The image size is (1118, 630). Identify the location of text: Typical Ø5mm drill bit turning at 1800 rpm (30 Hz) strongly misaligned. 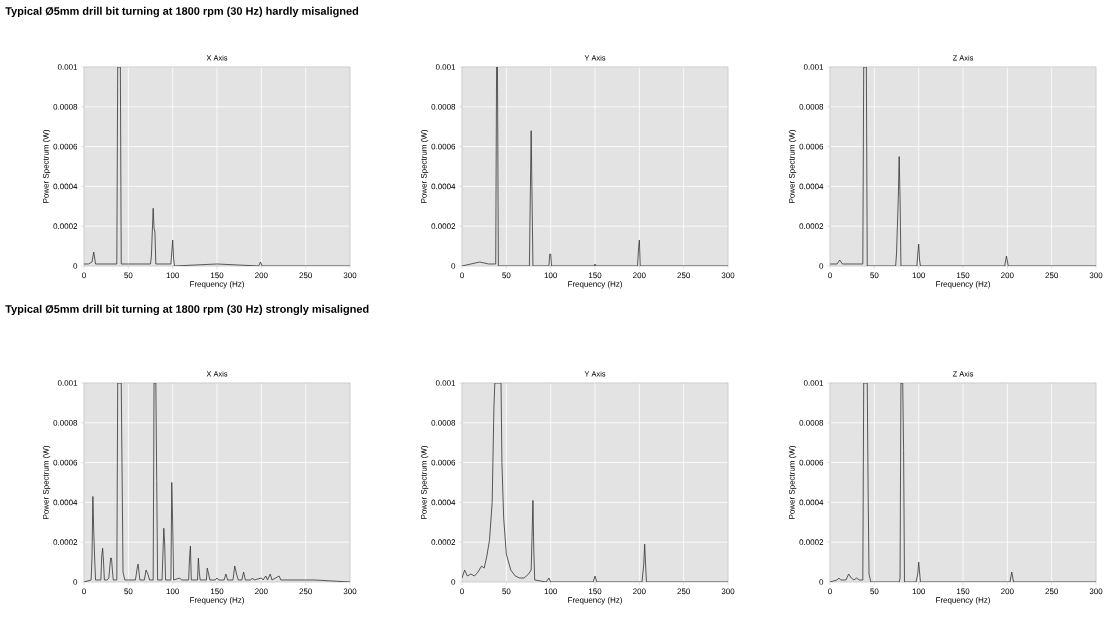
(187, 310).